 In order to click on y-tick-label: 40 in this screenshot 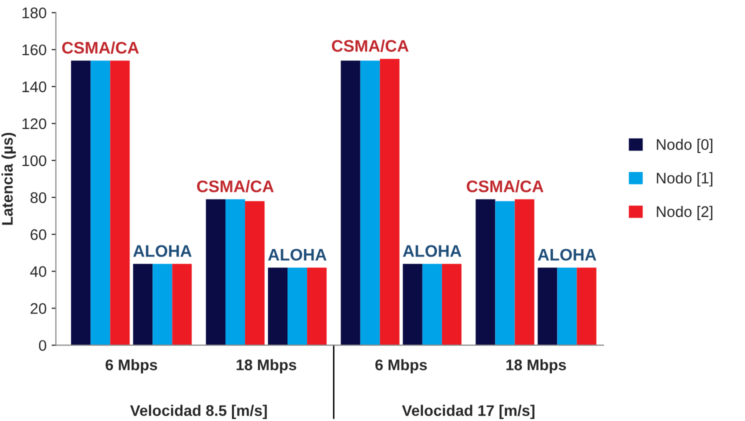, I will do `click(38, 271)`.